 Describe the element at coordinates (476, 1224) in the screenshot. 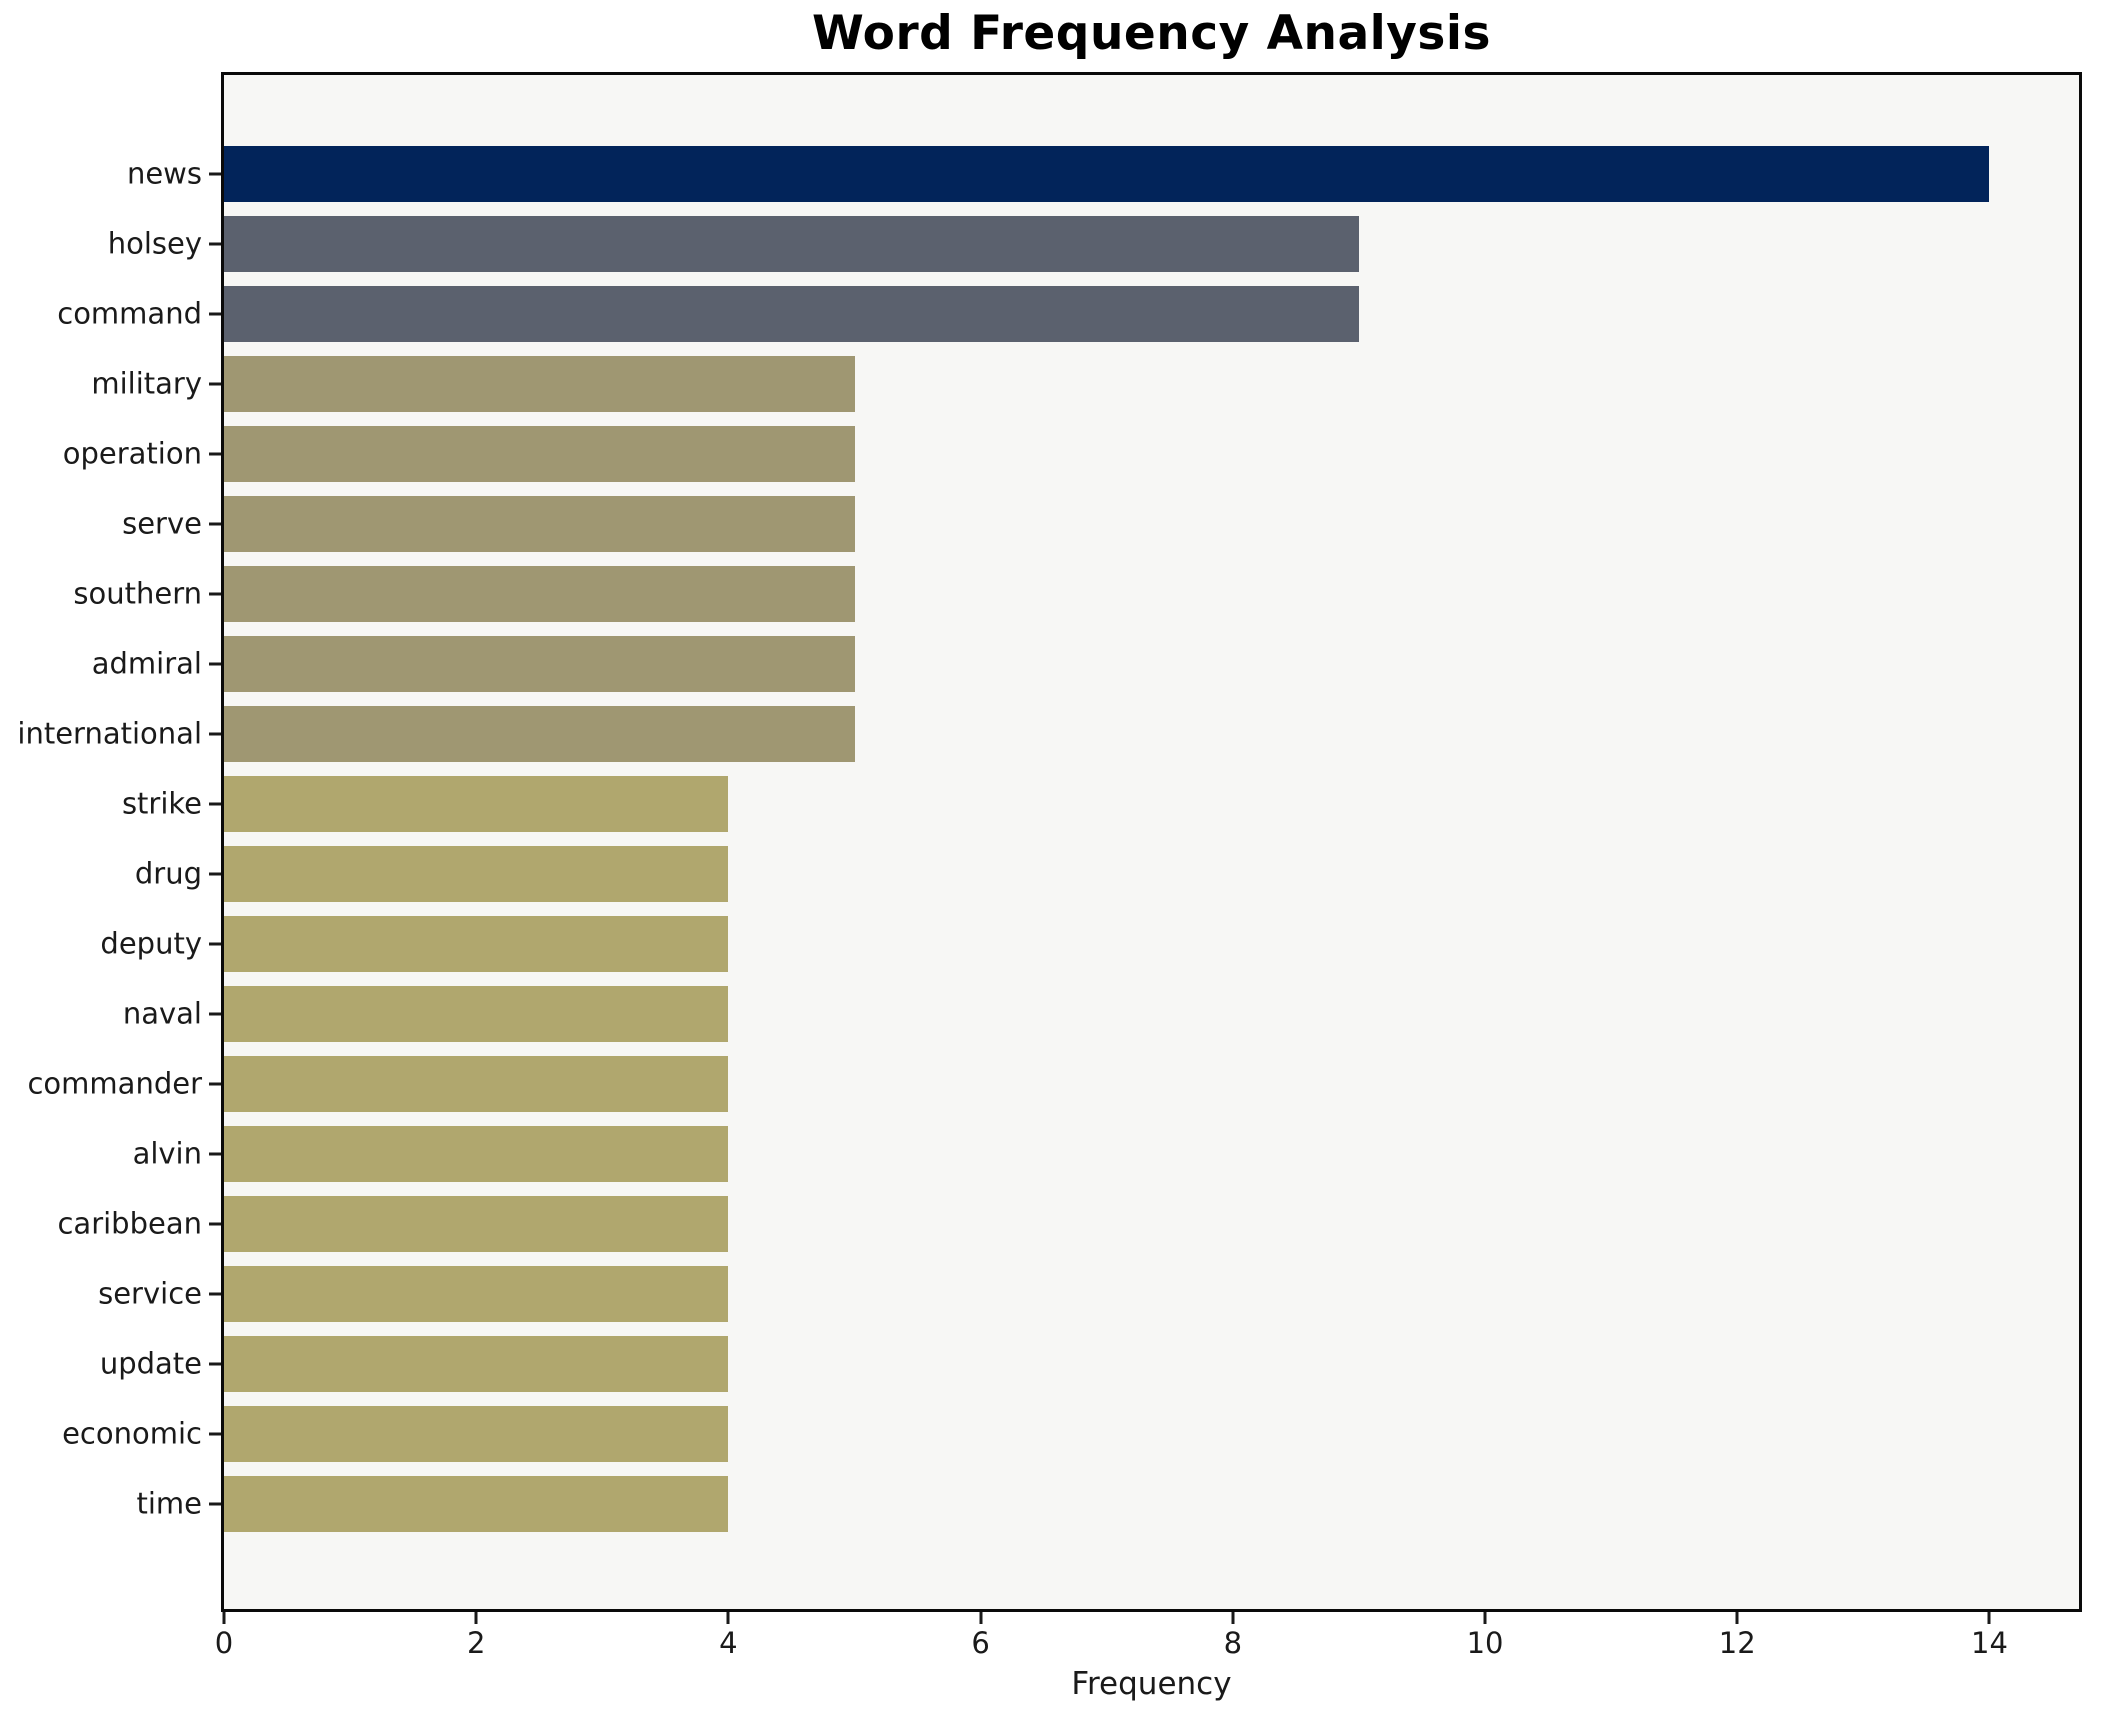

I see `bar-caribbean` at that location.